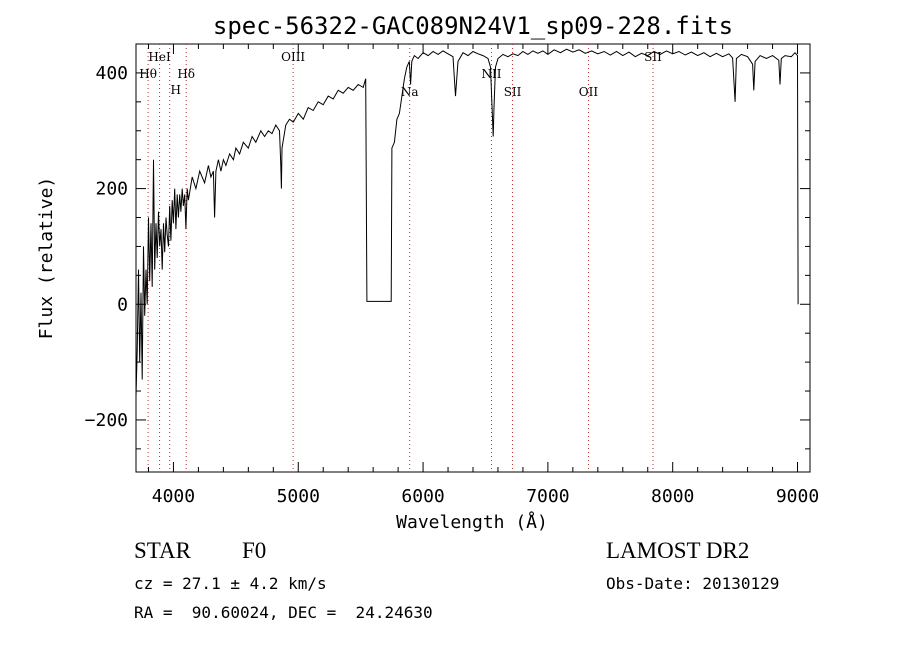 The width and height of the screenshot is (900, 649). What do you see at coordinates (491, 74) in the screenshot?
I see `line-marker-label: NII` at bounding box center [491, 74].